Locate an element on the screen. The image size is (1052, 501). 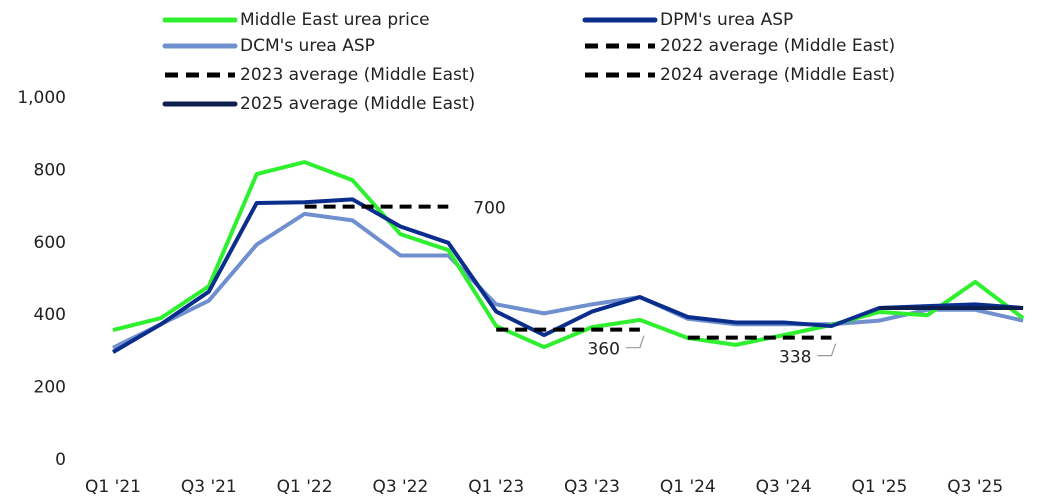
legend-label: 2024 average (Middle East) is located at coordinates (777, 75).